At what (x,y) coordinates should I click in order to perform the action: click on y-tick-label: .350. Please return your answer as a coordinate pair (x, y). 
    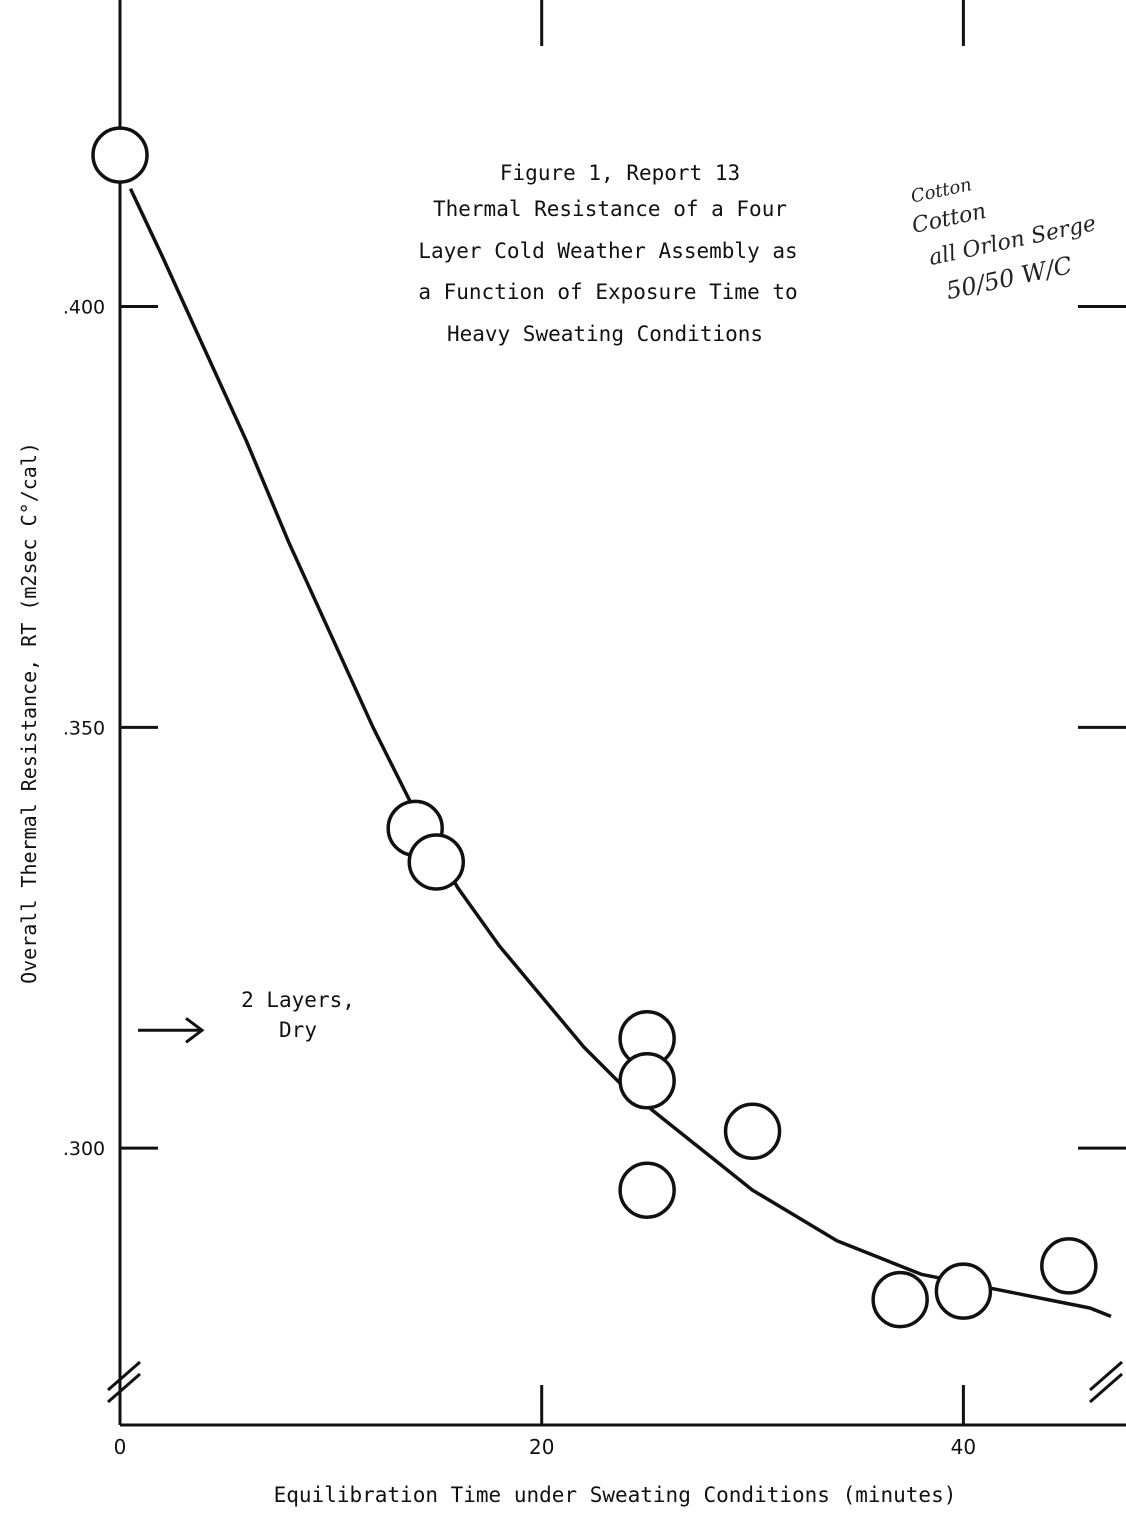
    Looking at the image, I should click on (84, 728).